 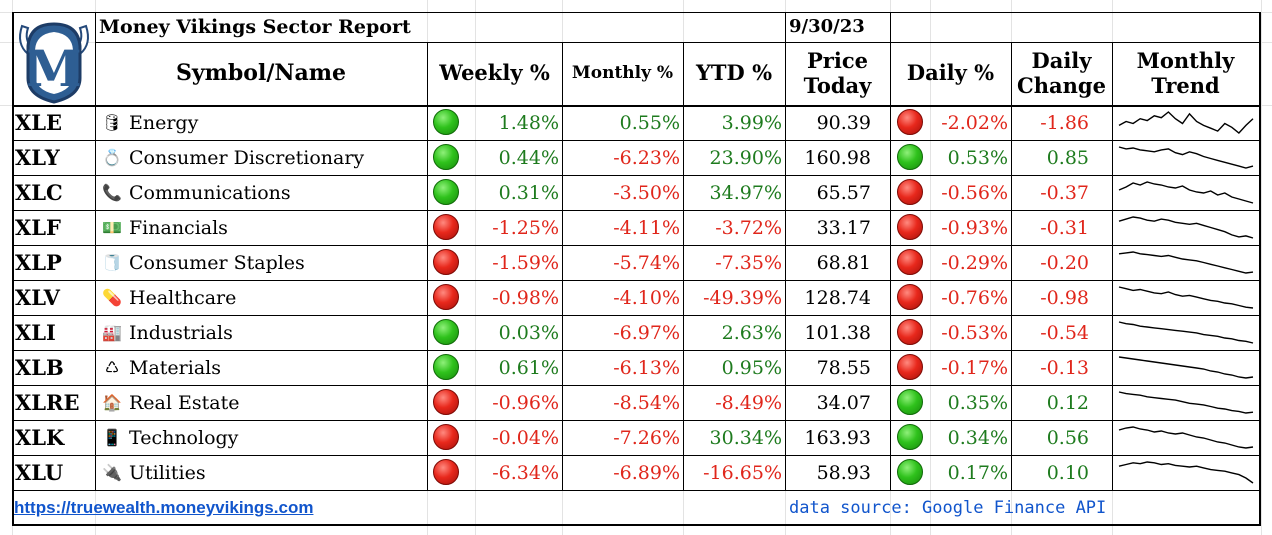 What do you see at coordinates (261, 73) in the screenshot?
I see `header-symbol-name: Symbol/Name` at bounding box center [261, 73].